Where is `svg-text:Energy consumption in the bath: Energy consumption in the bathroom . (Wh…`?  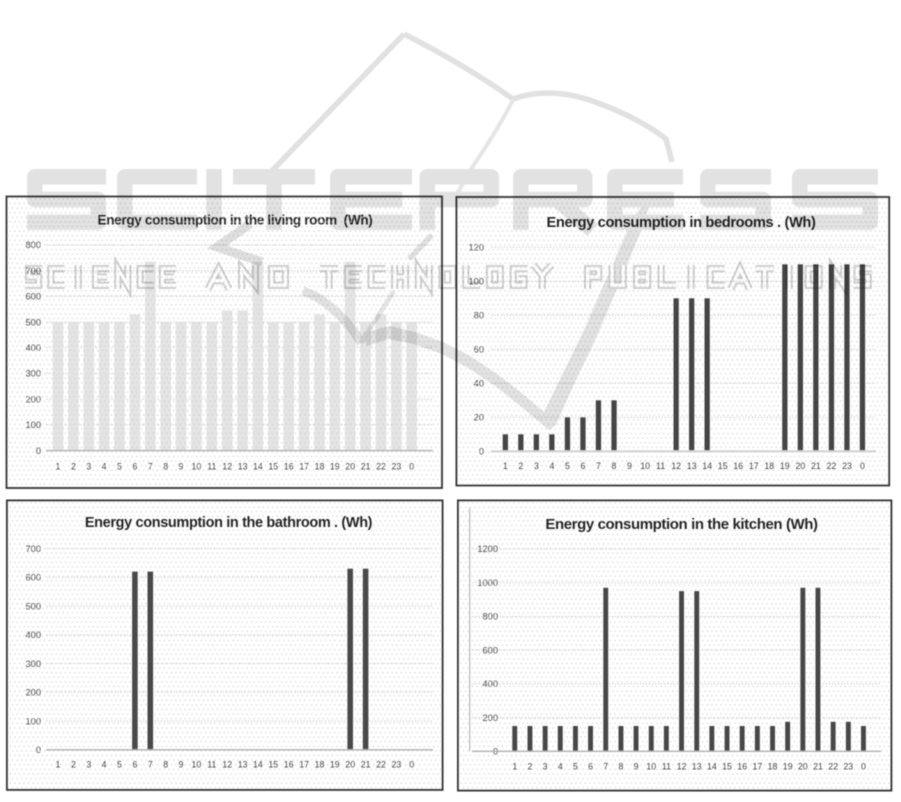 svg-text:Energy consumption in the bath: Energy consumption in the bathroom . (Wh… is located at coordinates (229, 523).